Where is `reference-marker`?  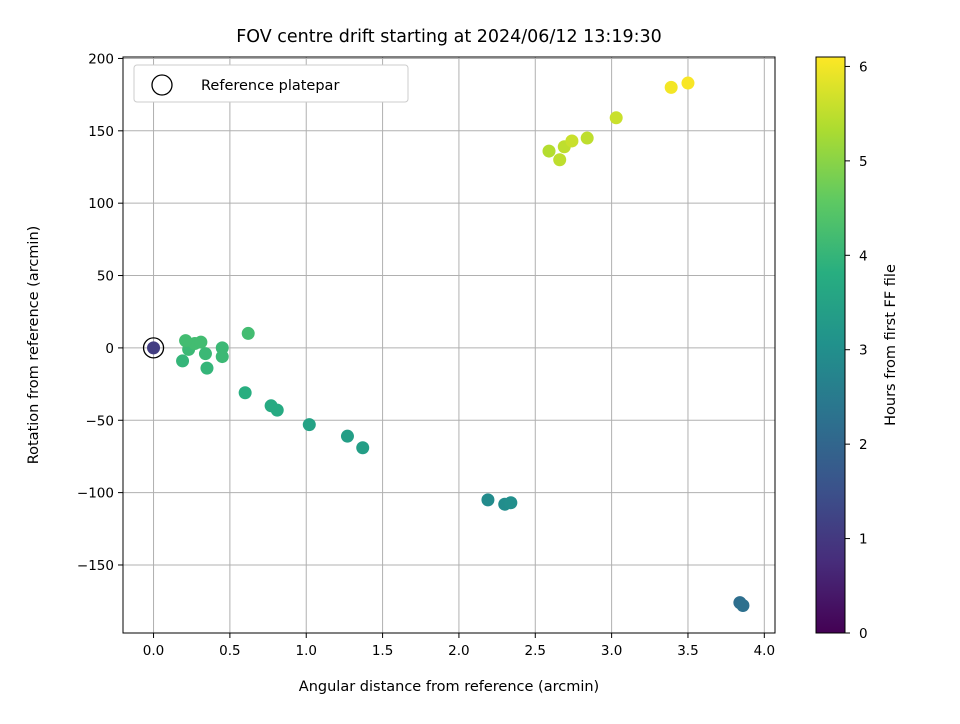 reference-marker is located at coordinates (153, 348).